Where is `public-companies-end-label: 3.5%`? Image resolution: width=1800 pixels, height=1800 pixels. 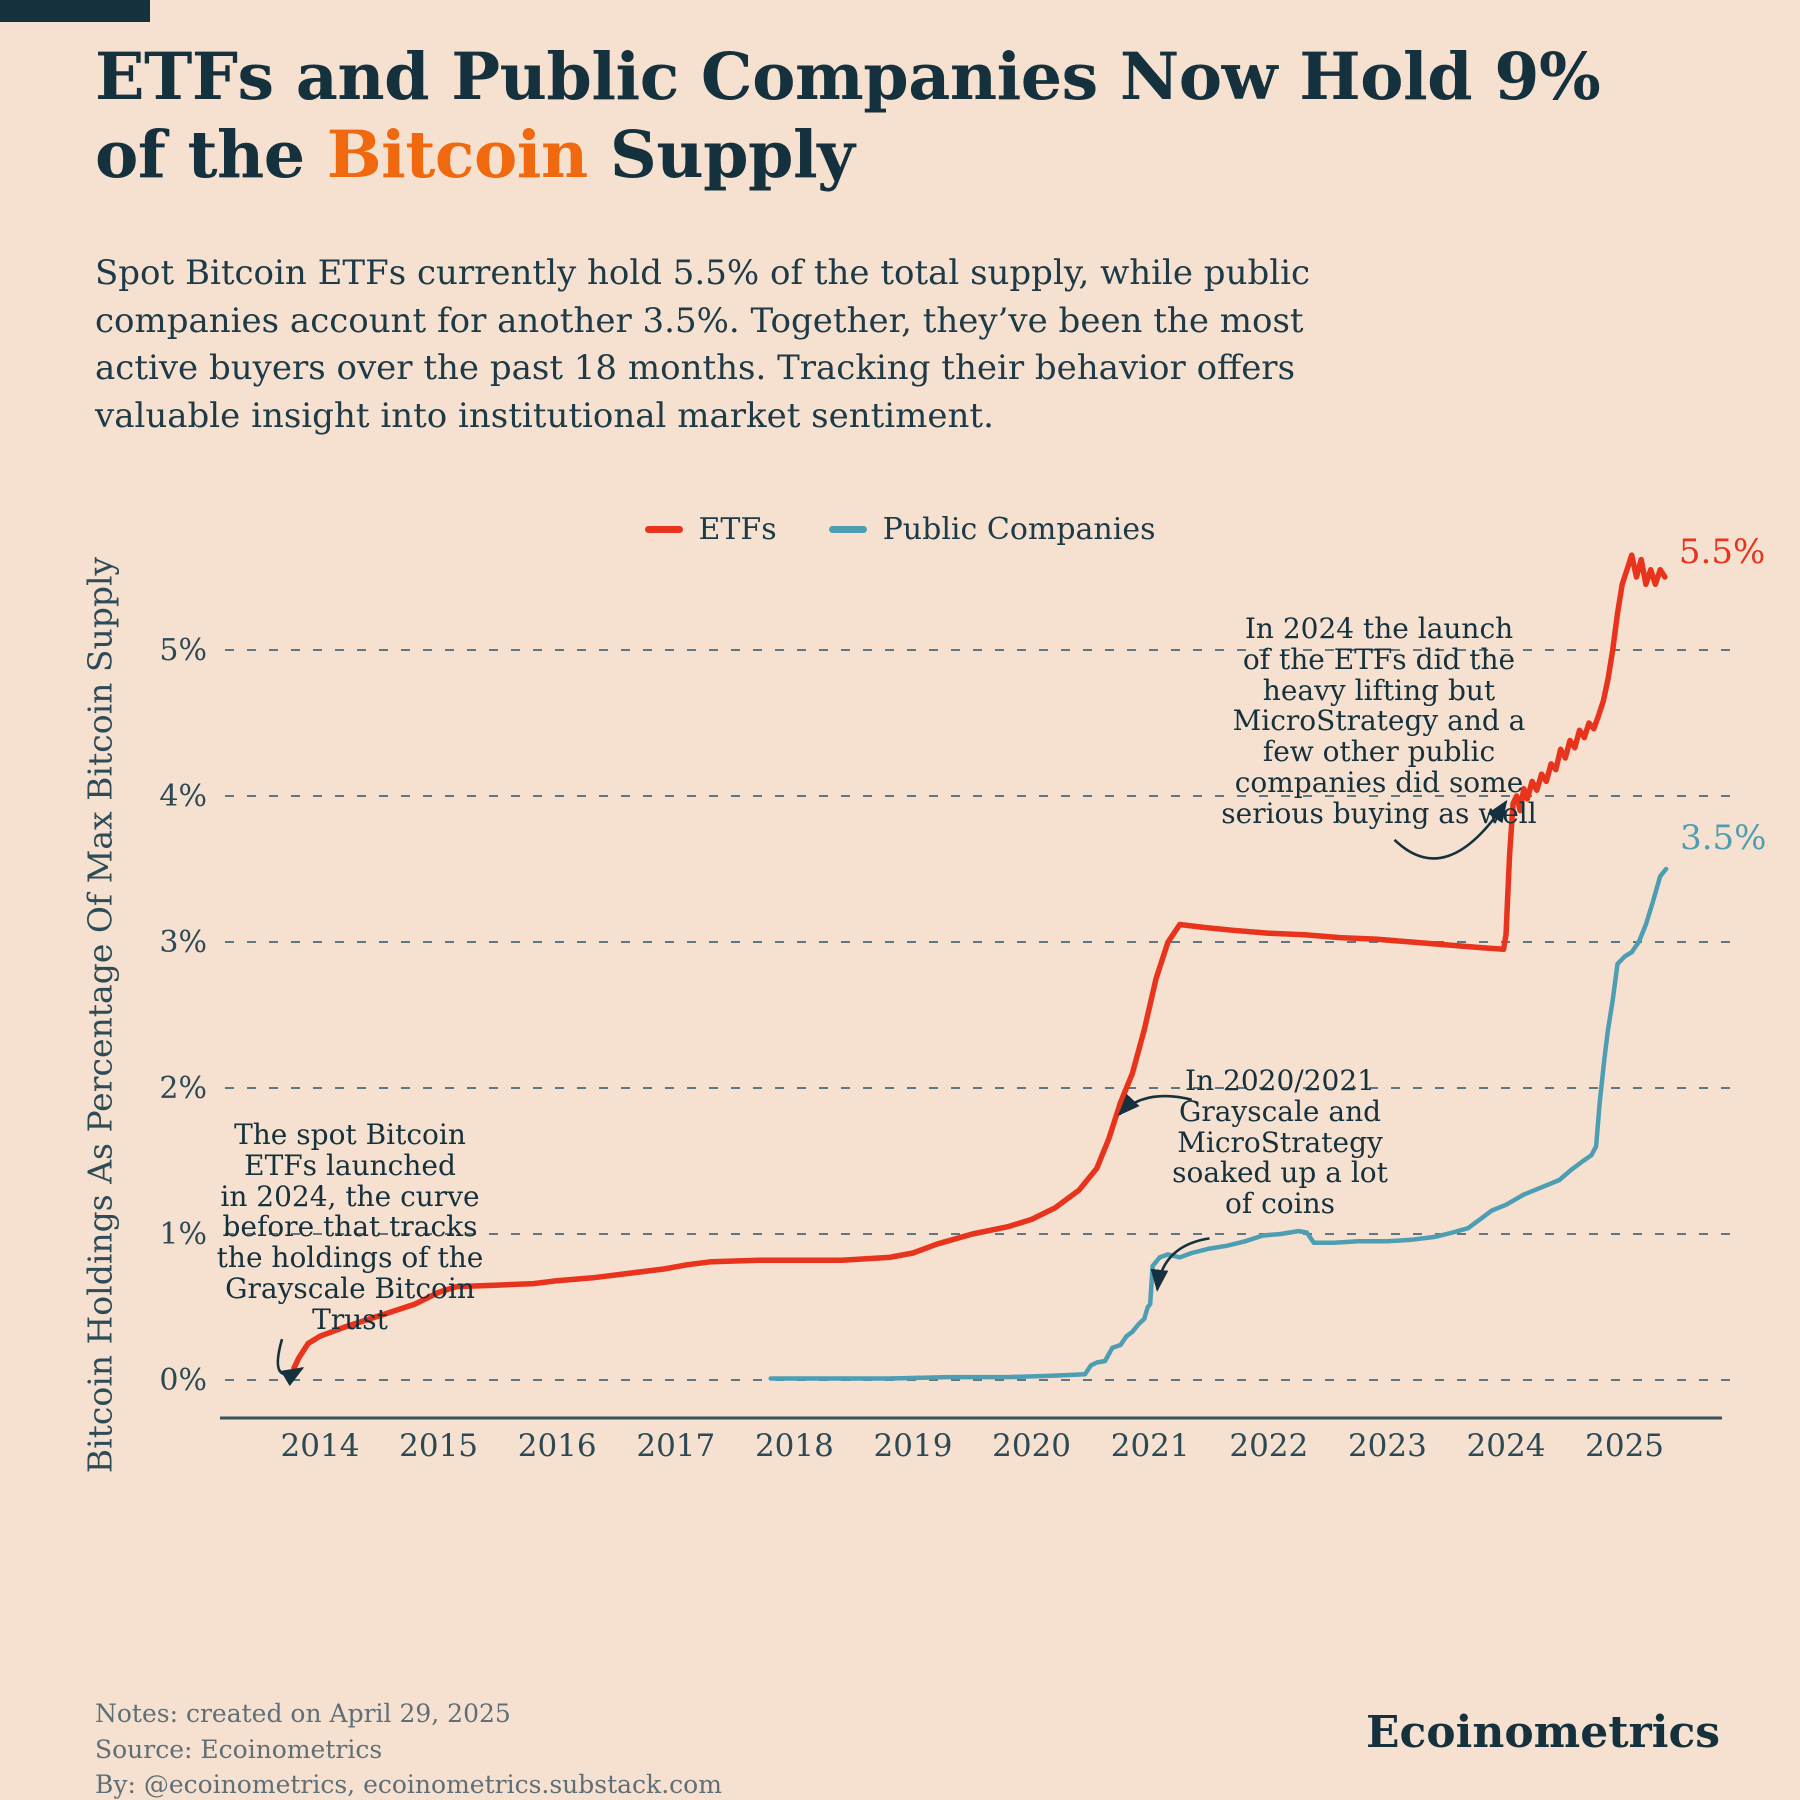 public-companies-end-label: 3.5% is located at coordinates (1723, 838).